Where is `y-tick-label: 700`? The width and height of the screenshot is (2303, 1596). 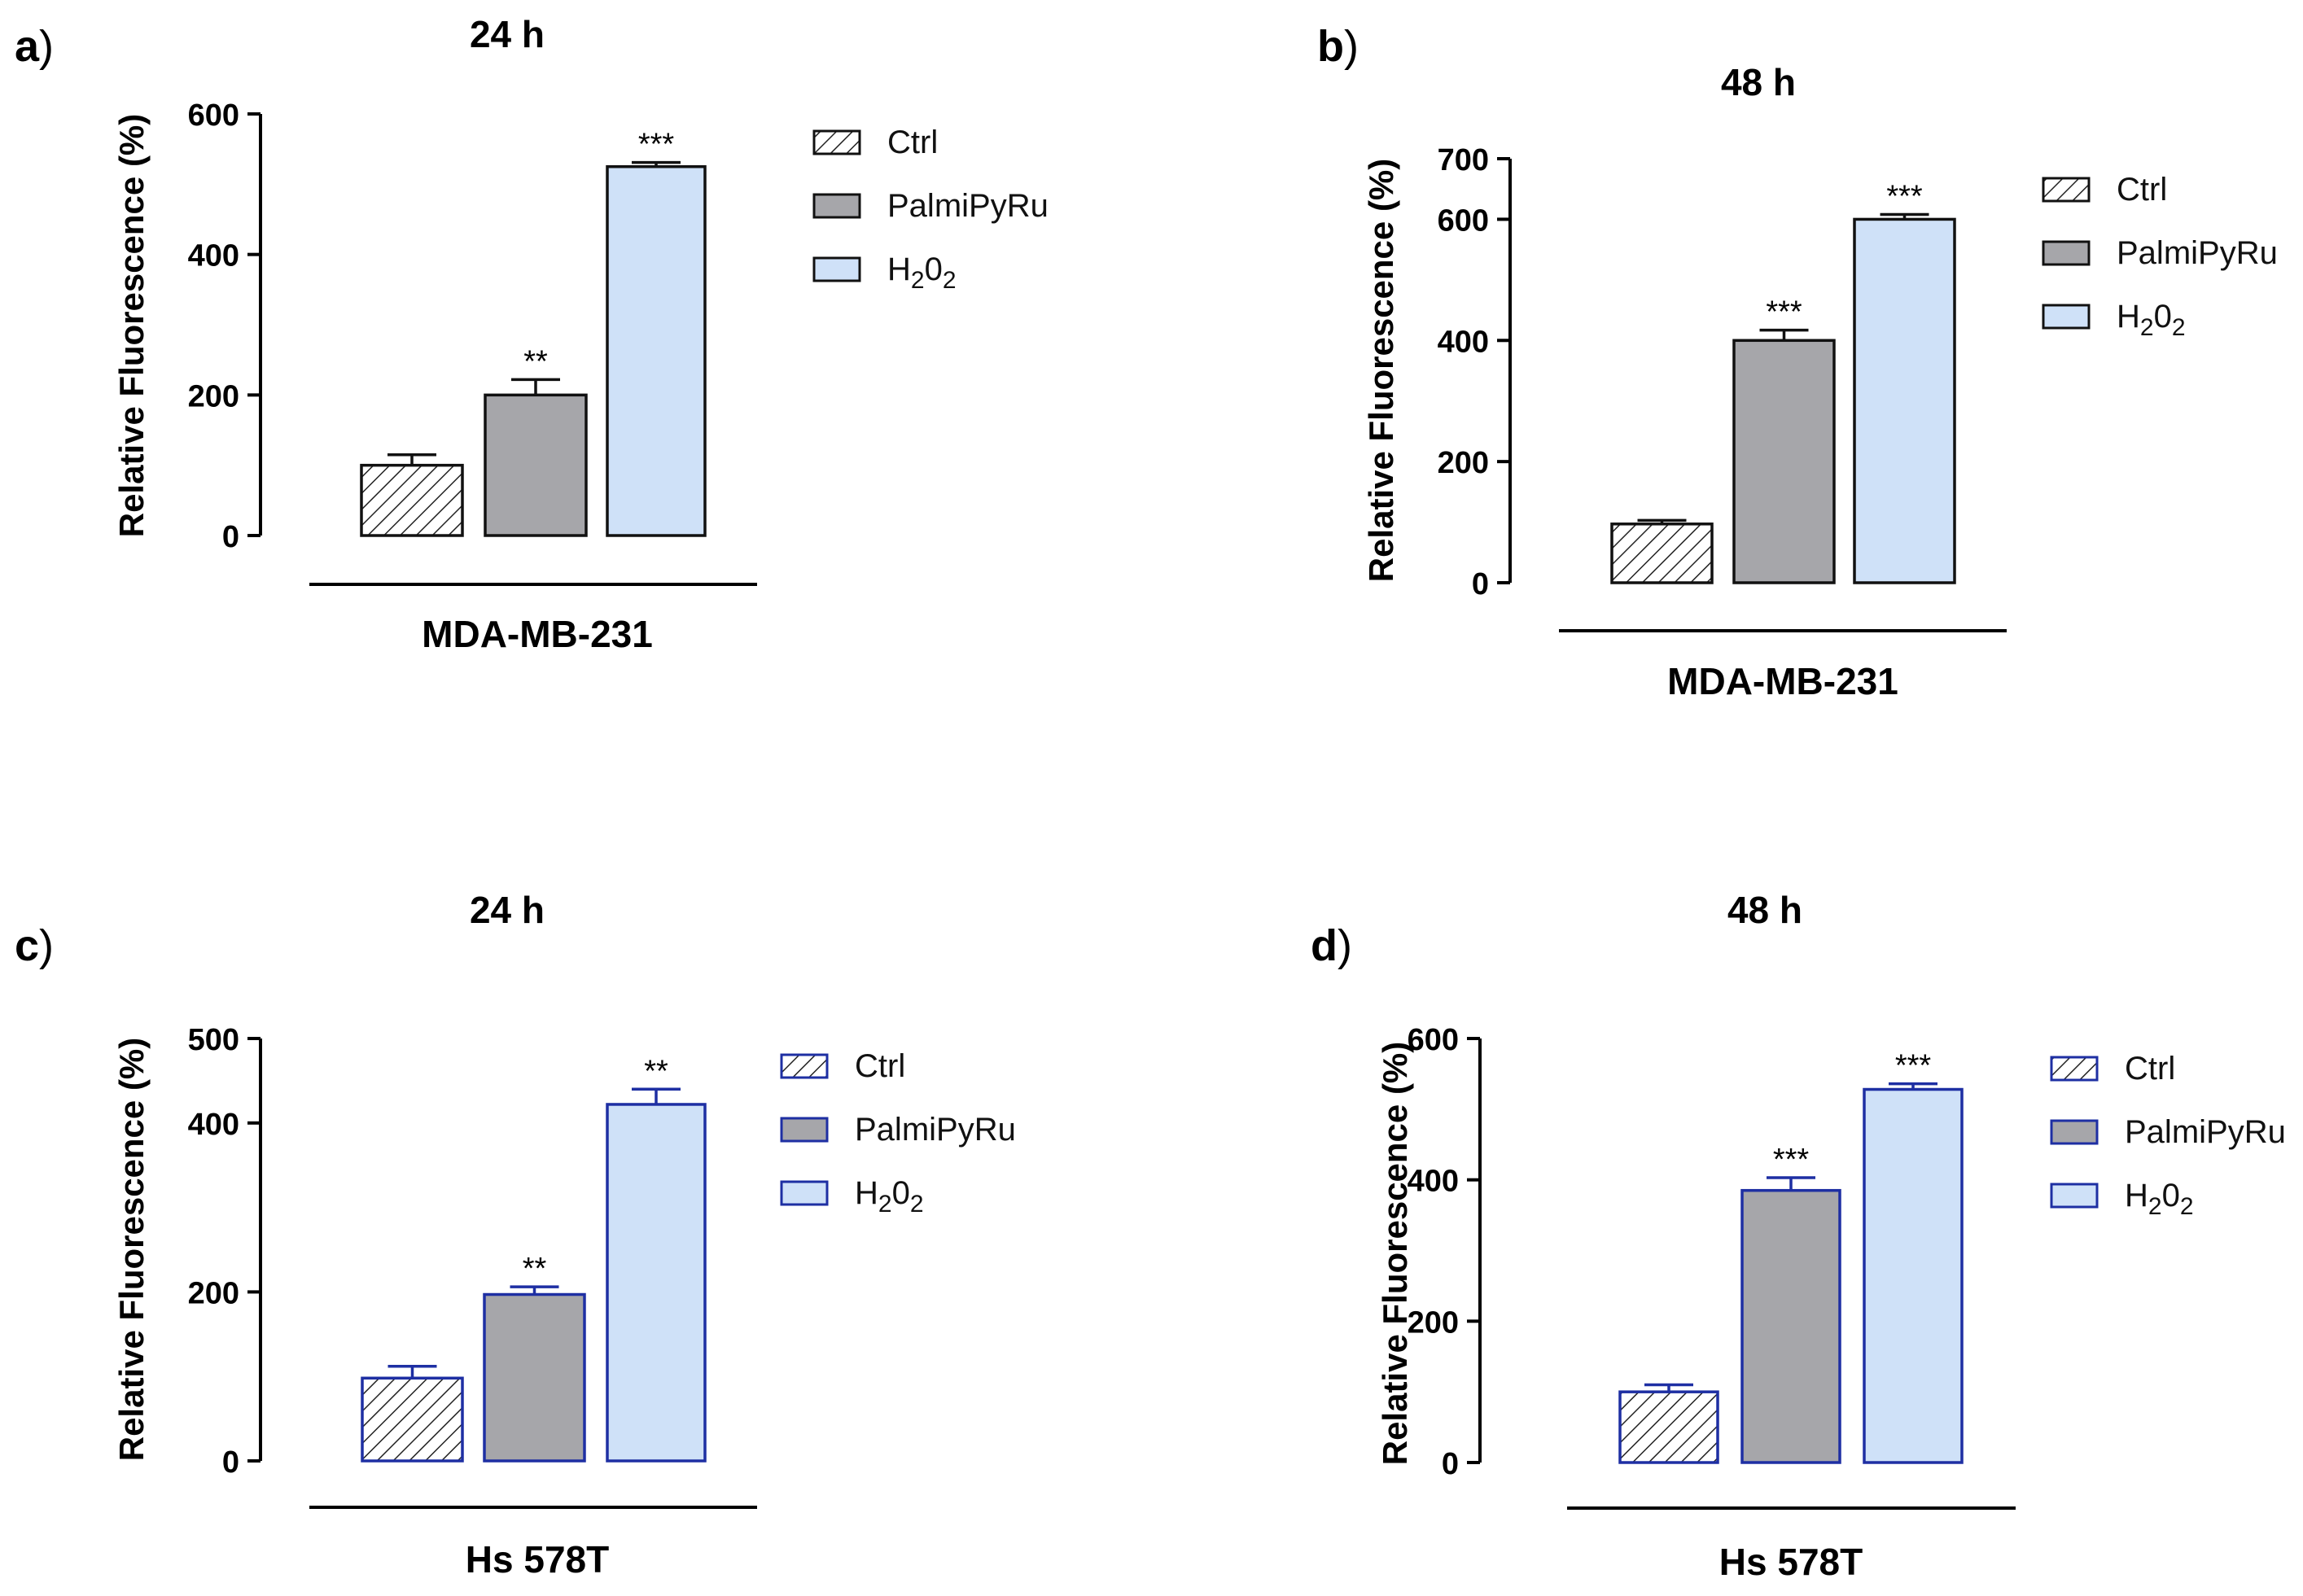
y-tick-label: 700 is located at coordinates (1463, 160).